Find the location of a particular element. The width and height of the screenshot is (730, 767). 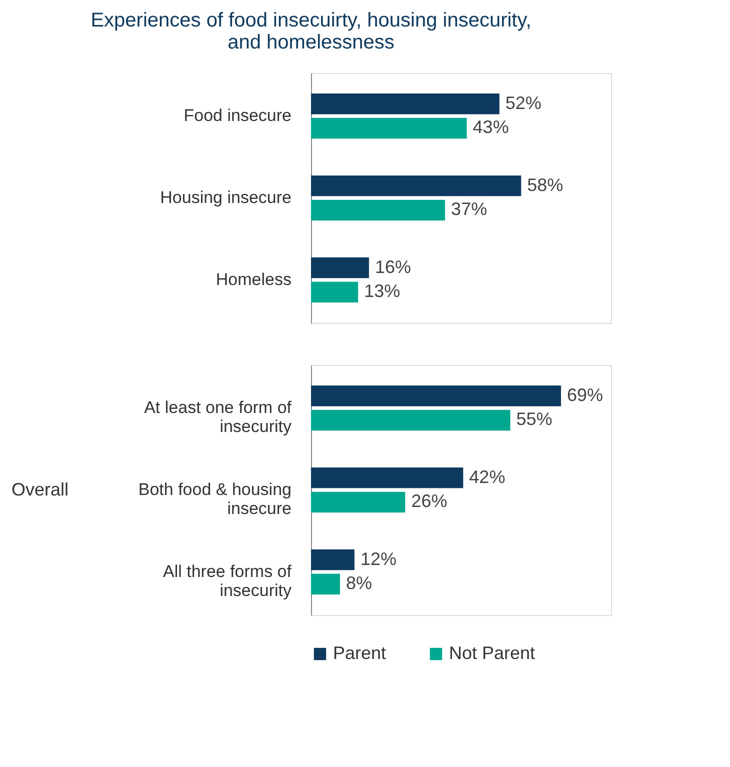

legend-label: Not Parent is located at coordinates (492, 653).